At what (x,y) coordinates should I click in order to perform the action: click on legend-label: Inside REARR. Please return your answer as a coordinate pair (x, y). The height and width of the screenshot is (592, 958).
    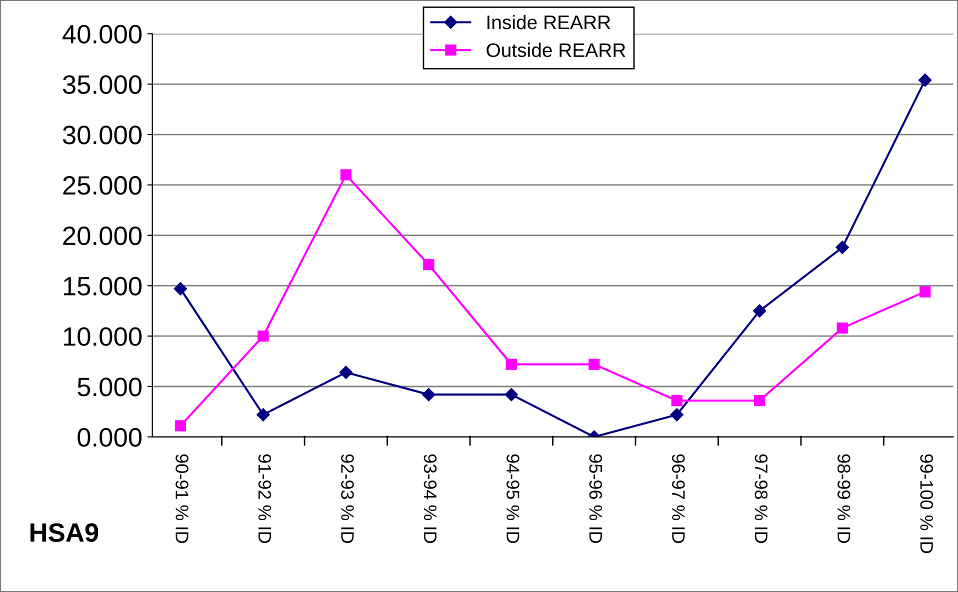
    Looking at the image, I should click on (549, 22).